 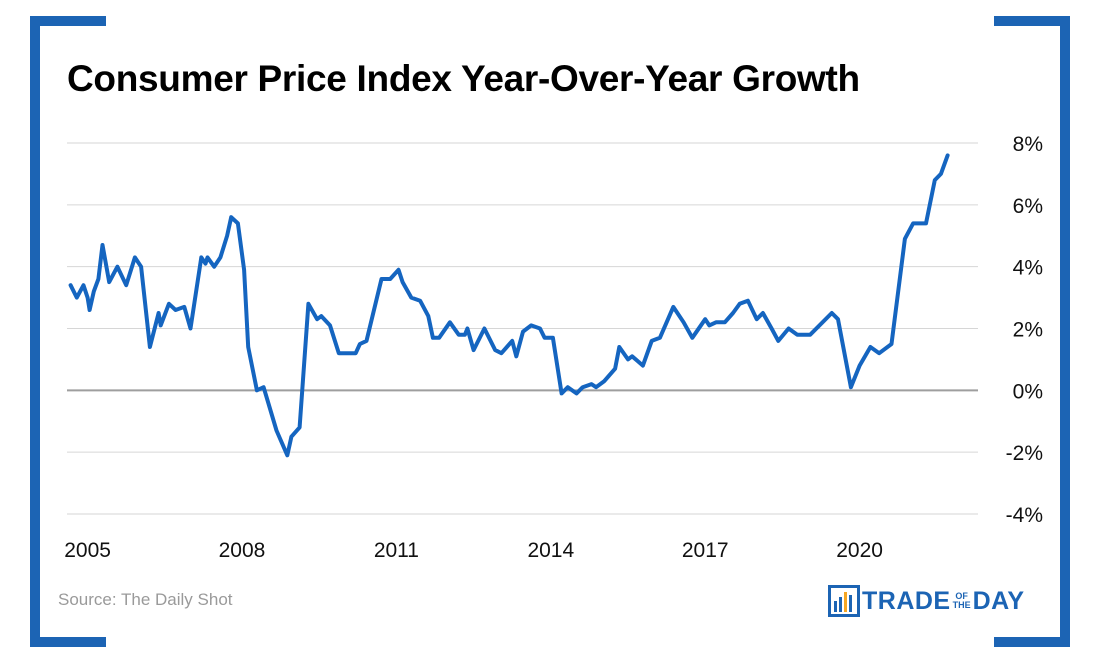 I want to click on frame-bottom-left-bar, so click(x=68, y=642).